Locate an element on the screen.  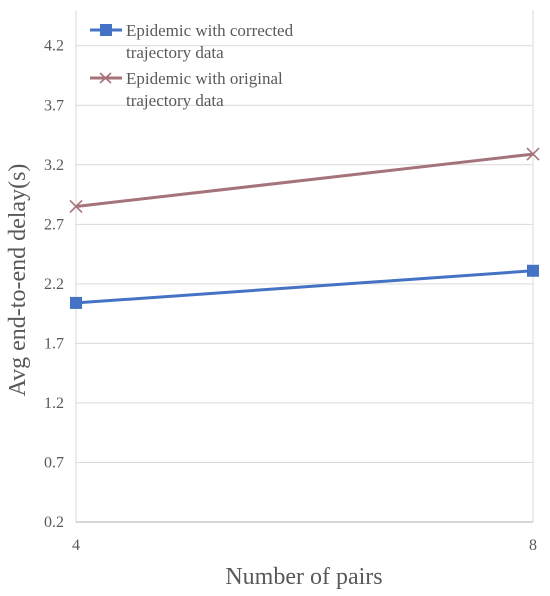
y-tick-label: 0.2 is located at coordinates (54, 522).